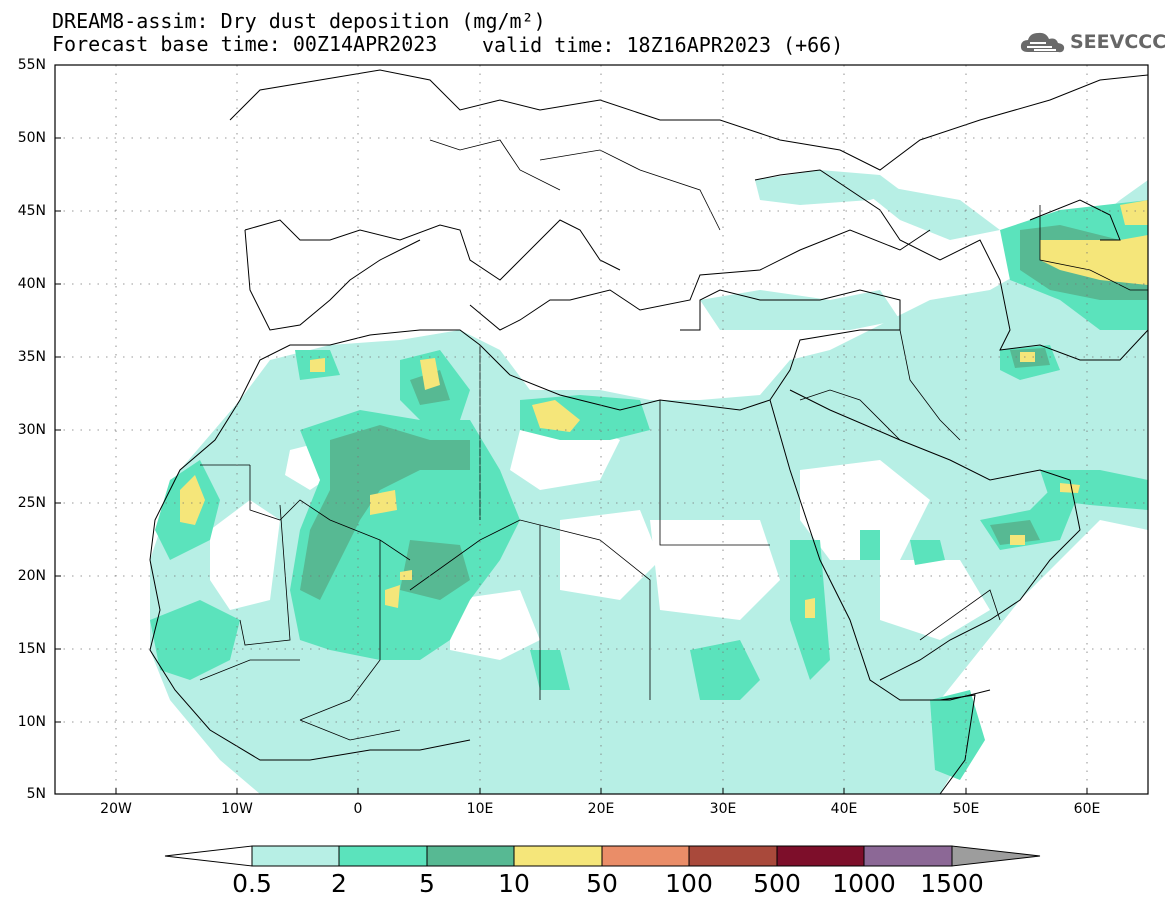 The height and width of the screenshot is (907, 1165). Describe the element at coordinates (864, 883) in the screenshot. I see `colorbar-label: 1000` at that location.